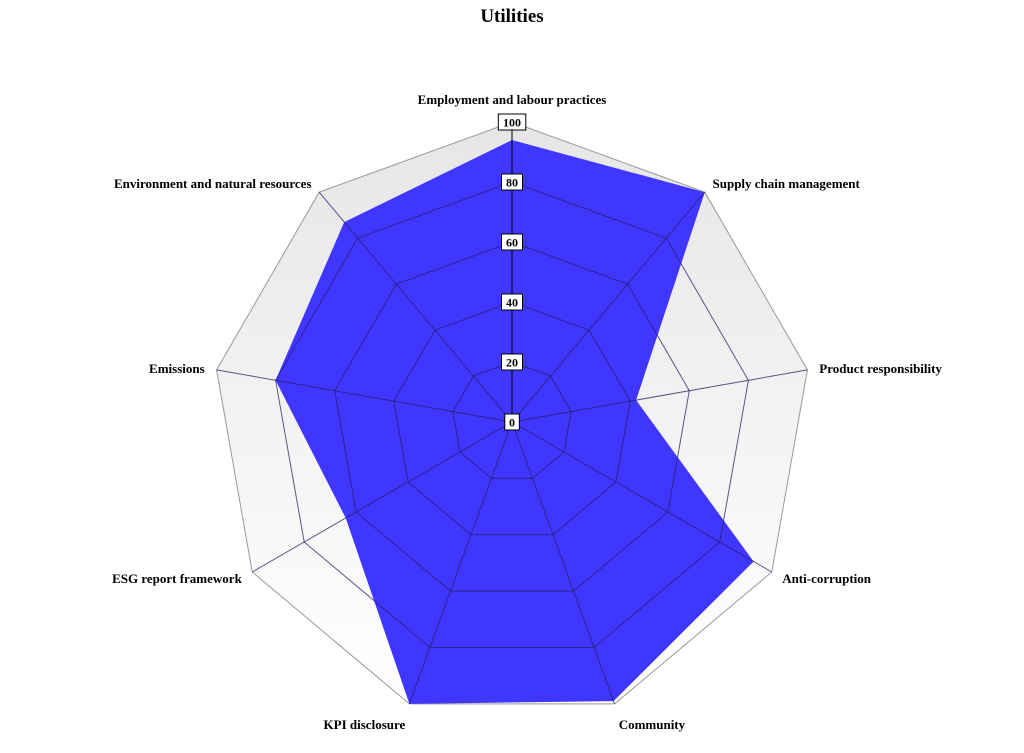 Image resolution: width=1024 pixels, height=753 pixels. I want to click on axis-label-5: KPI disclosure, so click(365, 724).